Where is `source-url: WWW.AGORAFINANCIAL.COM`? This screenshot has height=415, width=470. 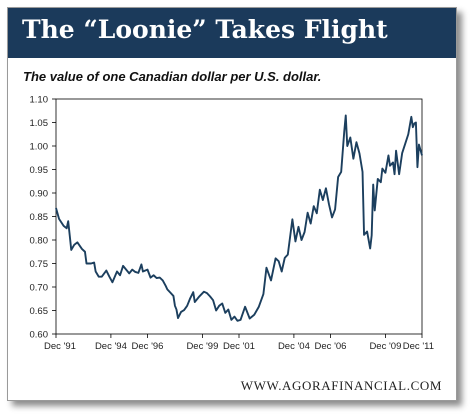 source-url: WWW.AGORAFINANCIAL.COM is located at coordinates (341, 385).